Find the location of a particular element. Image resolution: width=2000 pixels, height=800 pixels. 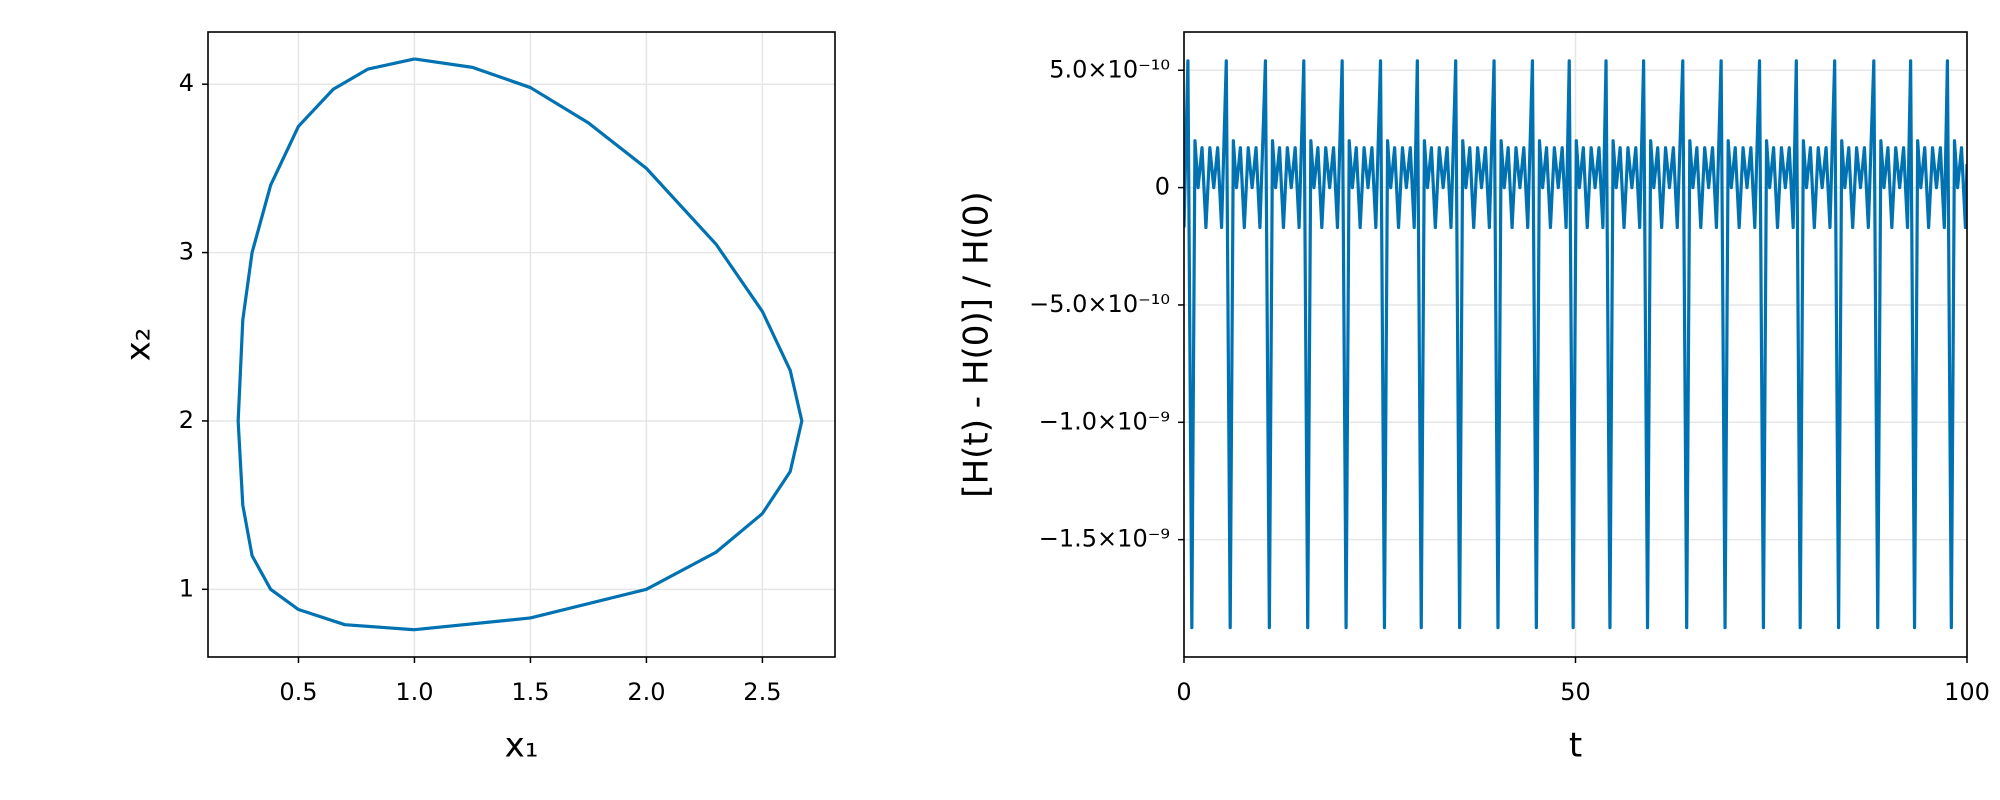

y-tick-label: −5.0×10⁻¹⁰ is located at coordinates (1099, 304).